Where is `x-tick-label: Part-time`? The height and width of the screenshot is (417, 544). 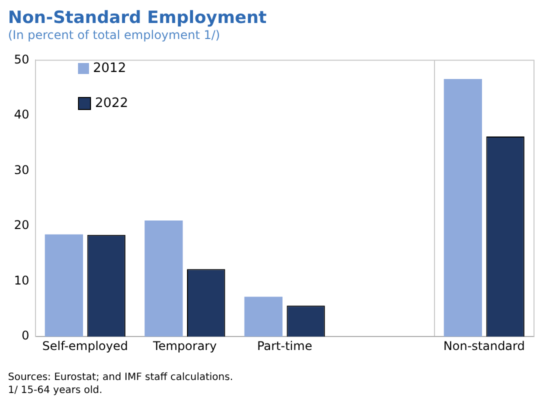
x-tick-label: Part-time is located at coordinates (284, 345).